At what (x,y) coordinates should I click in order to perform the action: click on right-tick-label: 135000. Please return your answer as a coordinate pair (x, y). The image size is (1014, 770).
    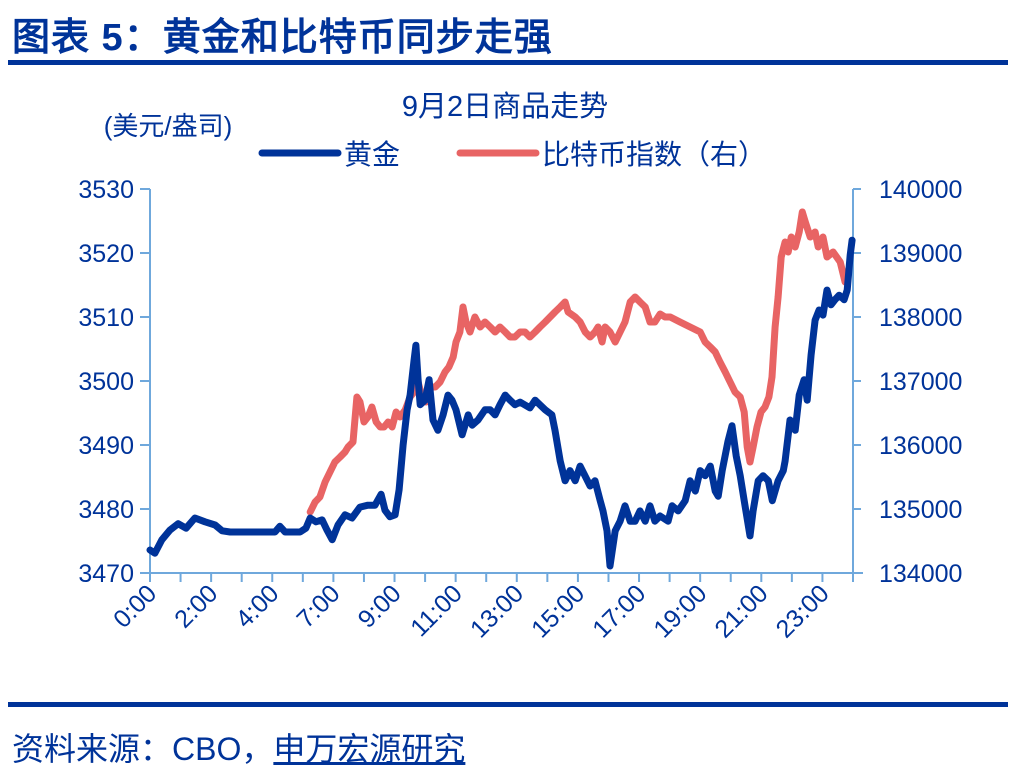
    Looking at the image, I should click on (920, 510).